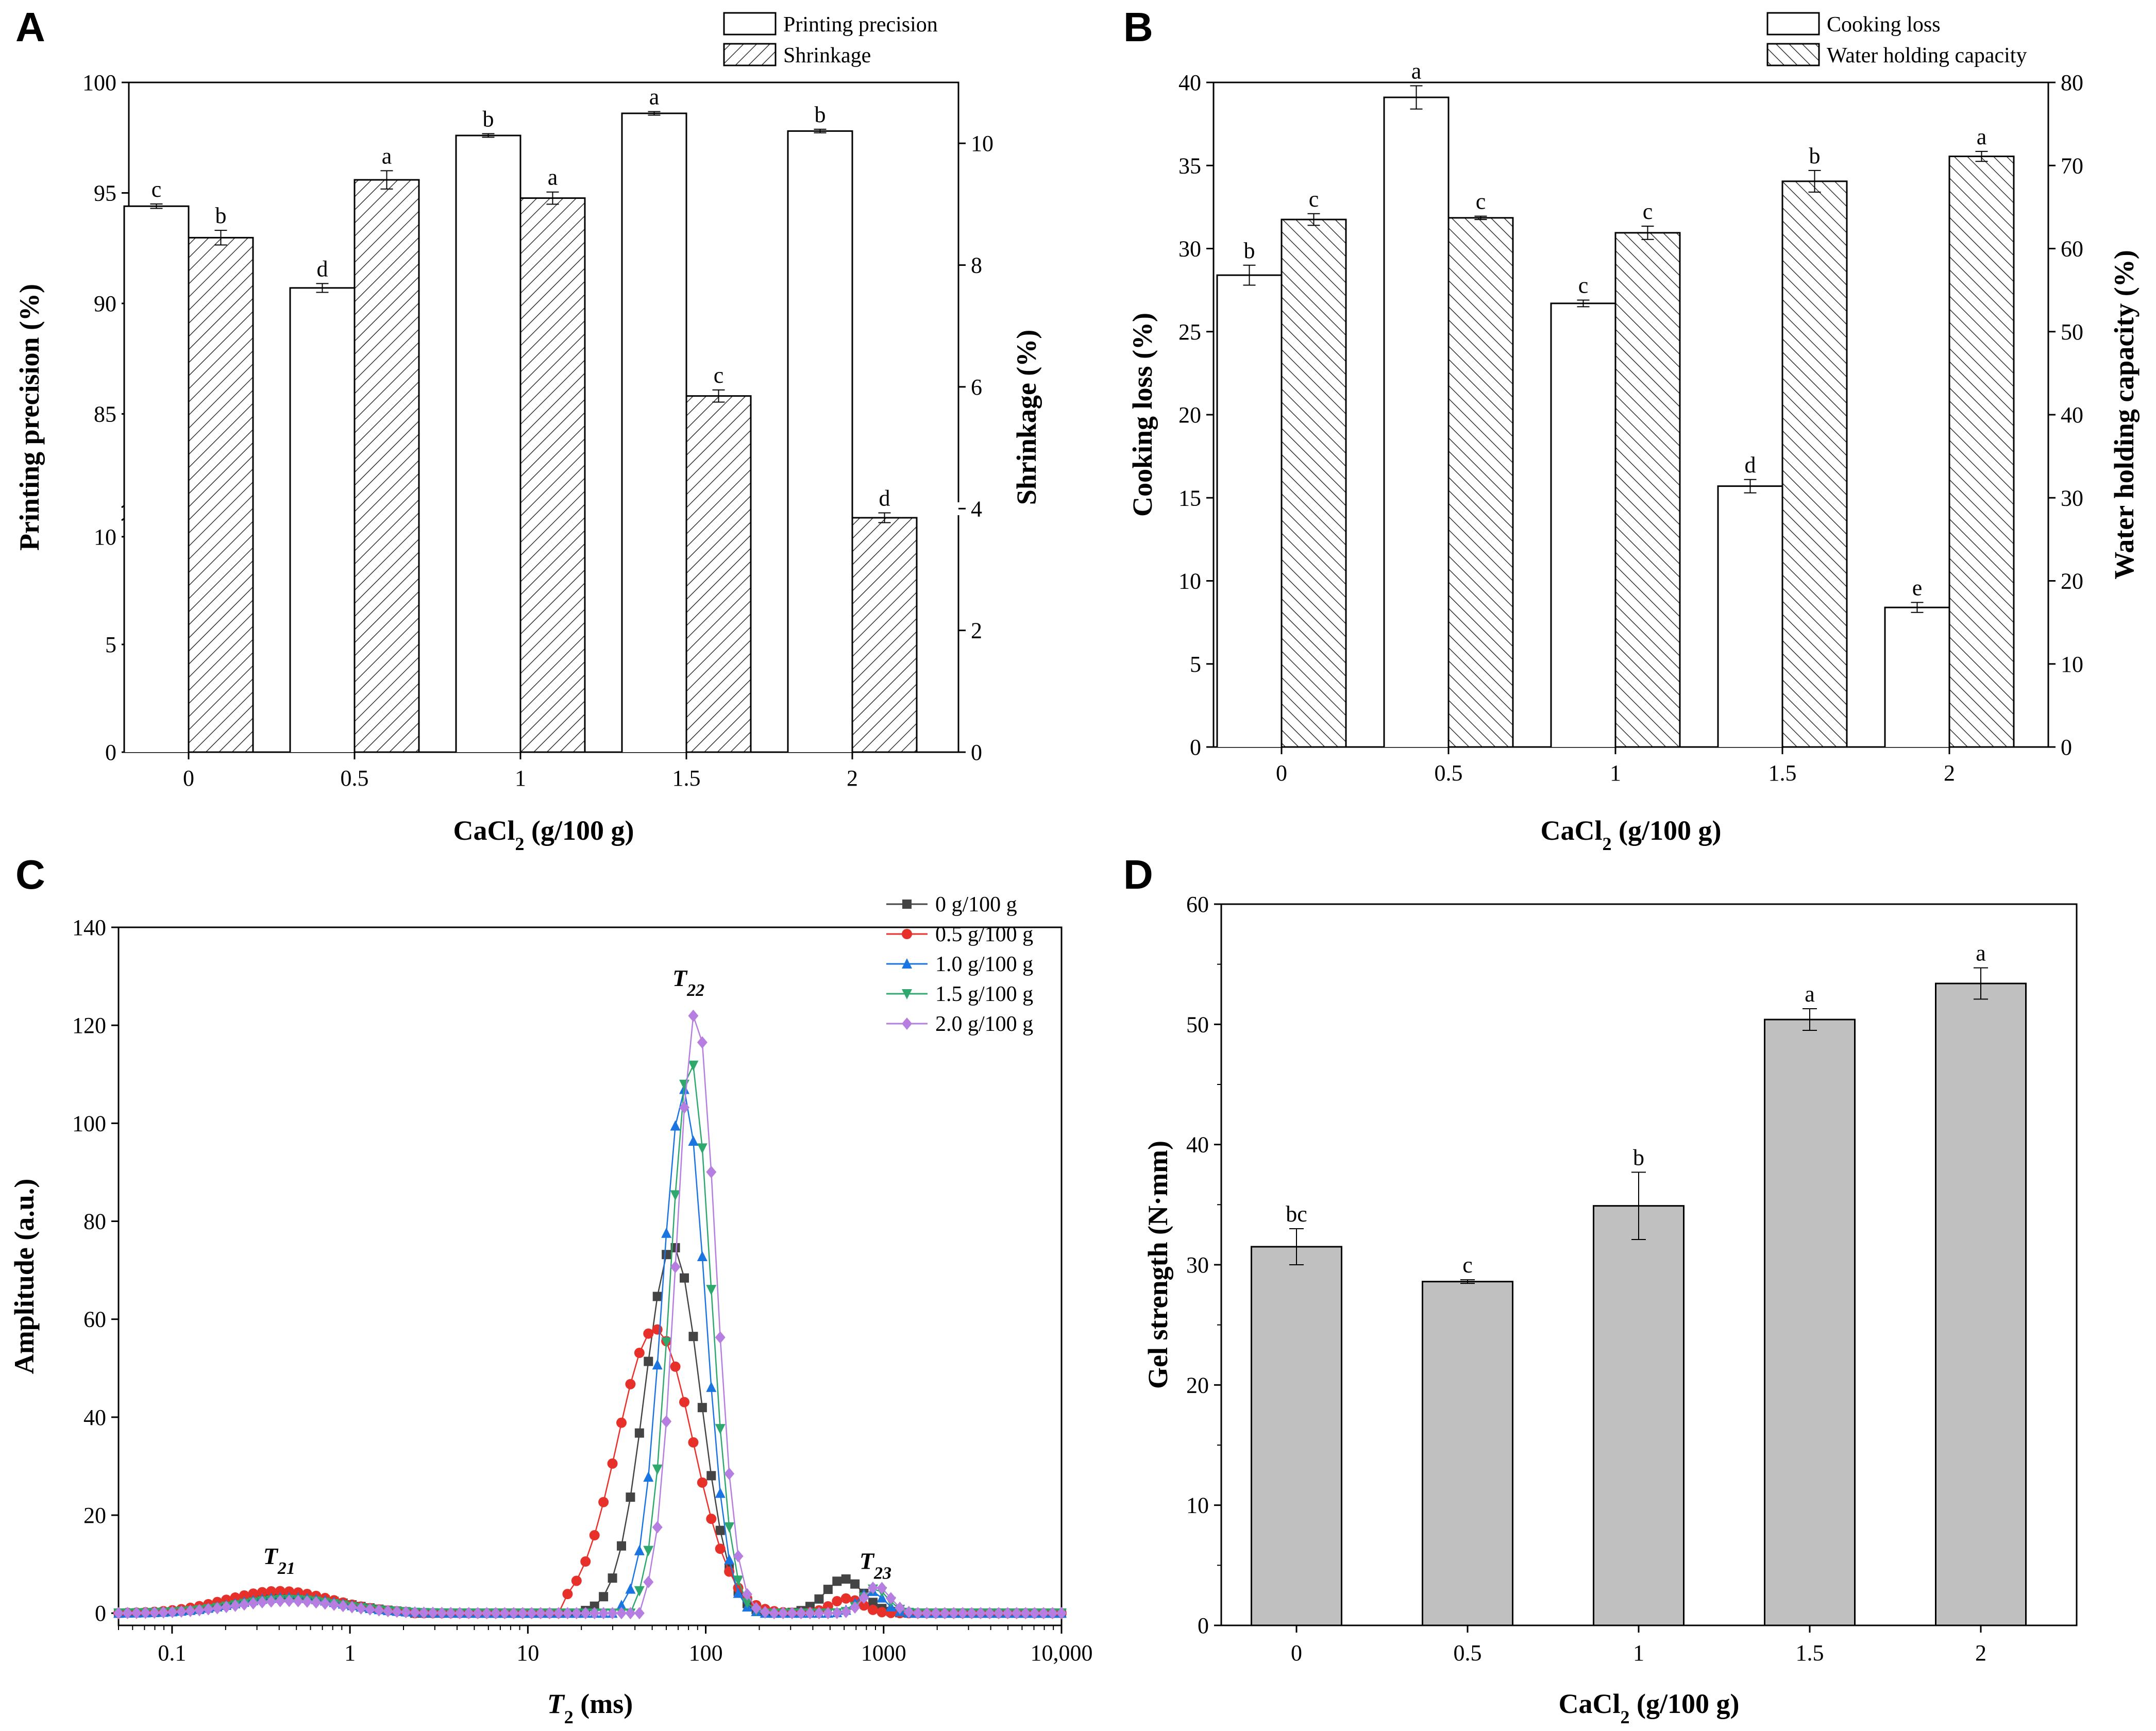 The image size is (2156, 1731). What do you see at coordinates (543, 834) in the screenshot?
I see `panel-a-x-axis-title: CaCl2 (g/100 g)` at bounding box center [543, 834].